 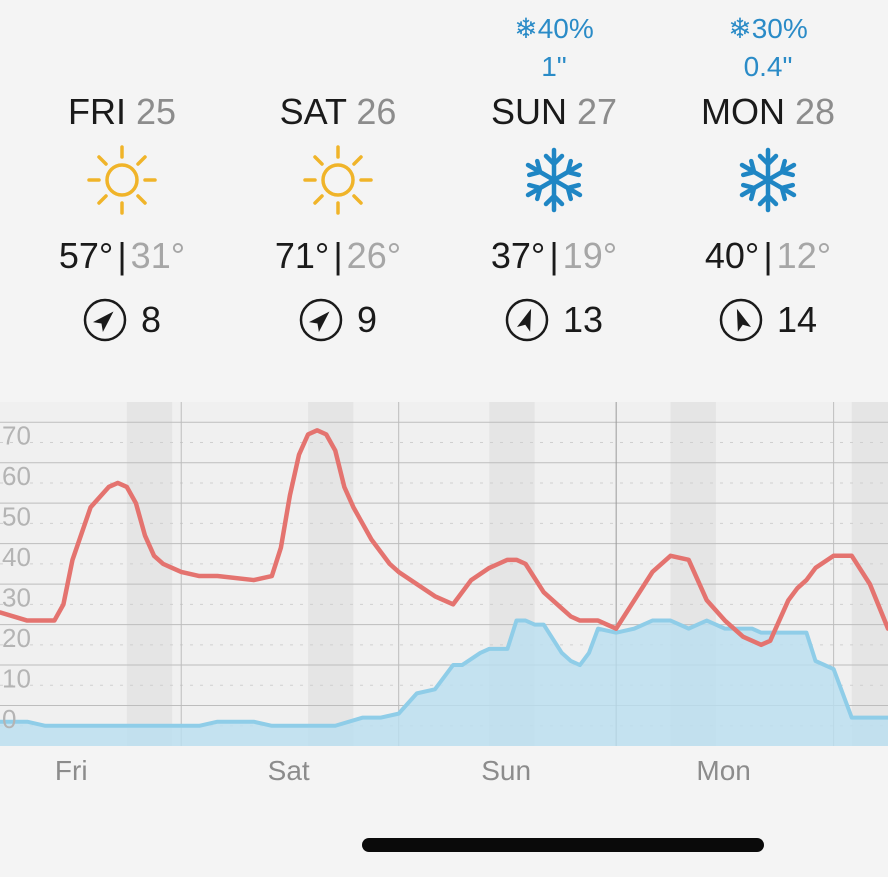 I want to click on precipitation-line, so click(x=444, y=673).